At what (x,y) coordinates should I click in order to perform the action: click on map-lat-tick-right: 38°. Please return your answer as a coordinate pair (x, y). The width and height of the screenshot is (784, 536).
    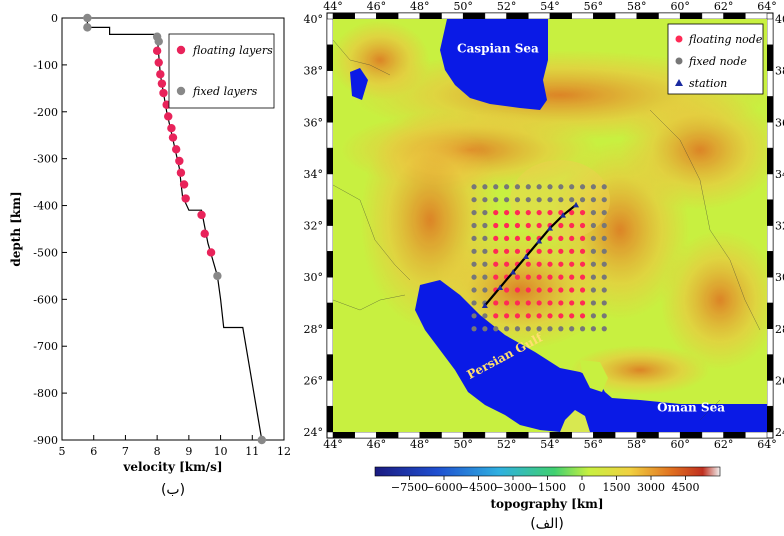
    Looking at the image, I should click on (779, 71).